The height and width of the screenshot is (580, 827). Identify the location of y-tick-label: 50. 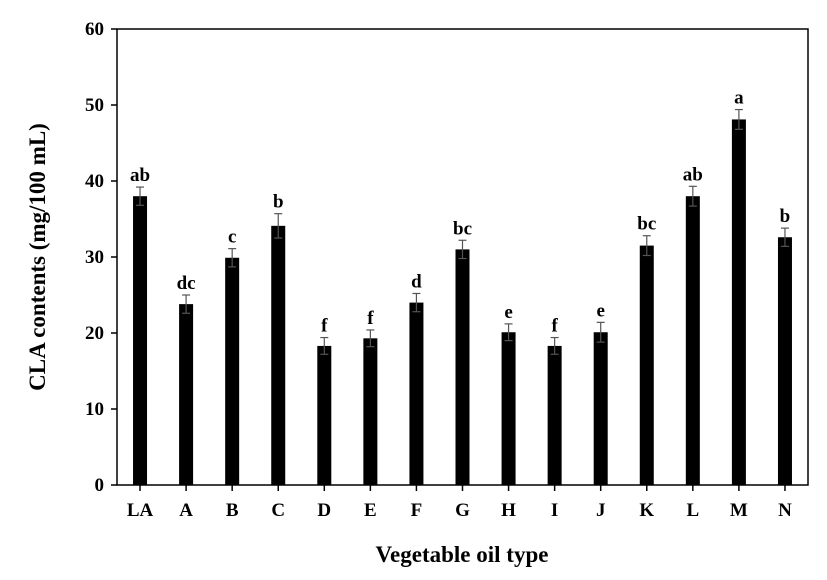
(94, 105).